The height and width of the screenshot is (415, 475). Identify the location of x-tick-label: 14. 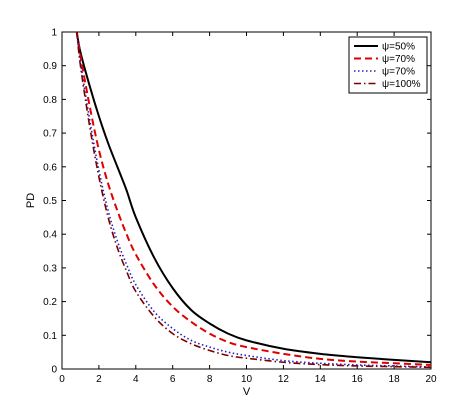
(321, 379).